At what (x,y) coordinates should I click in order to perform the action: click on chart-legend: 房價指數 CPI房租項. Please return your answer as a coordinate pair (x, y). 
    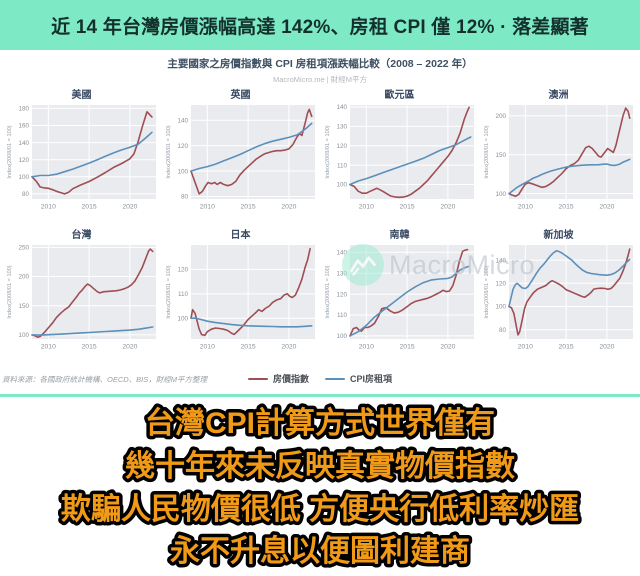
    Looking at the image, I should click on (320, 378).